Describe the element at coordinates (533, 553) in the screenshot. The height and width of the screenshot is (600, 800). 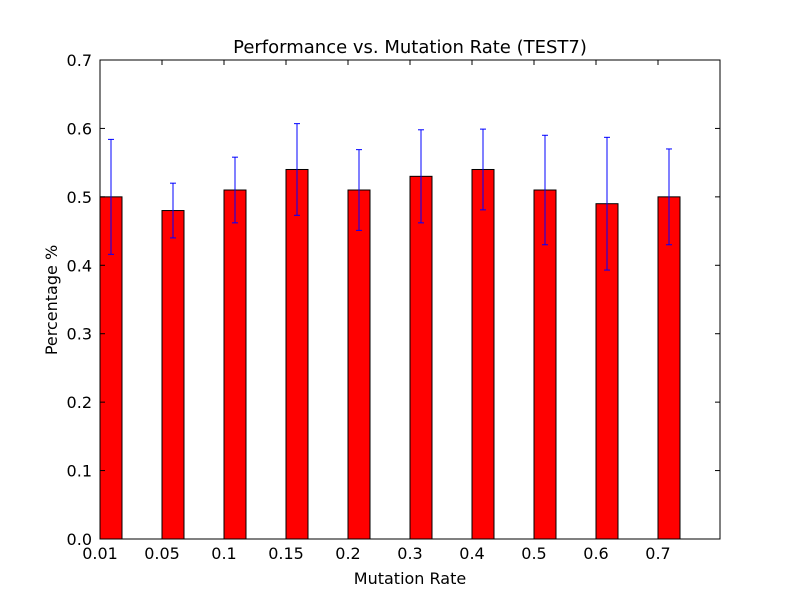
I see `x-tick-label: 0.5` at that location.